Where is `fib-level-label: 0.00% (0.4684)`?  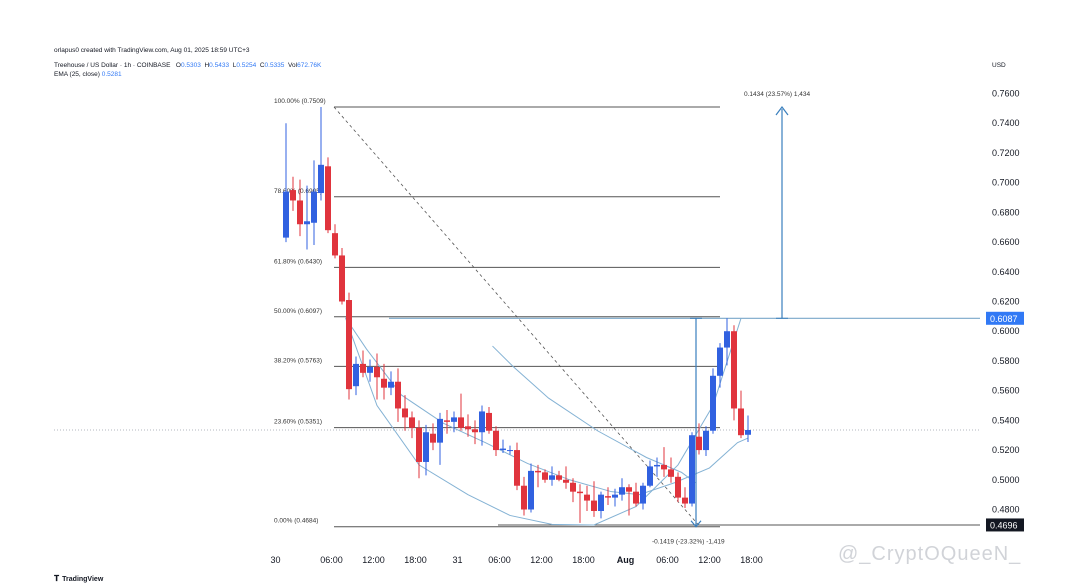
fib-level-label: 0.00% (0.4684) is located at coordinates (296, 521).